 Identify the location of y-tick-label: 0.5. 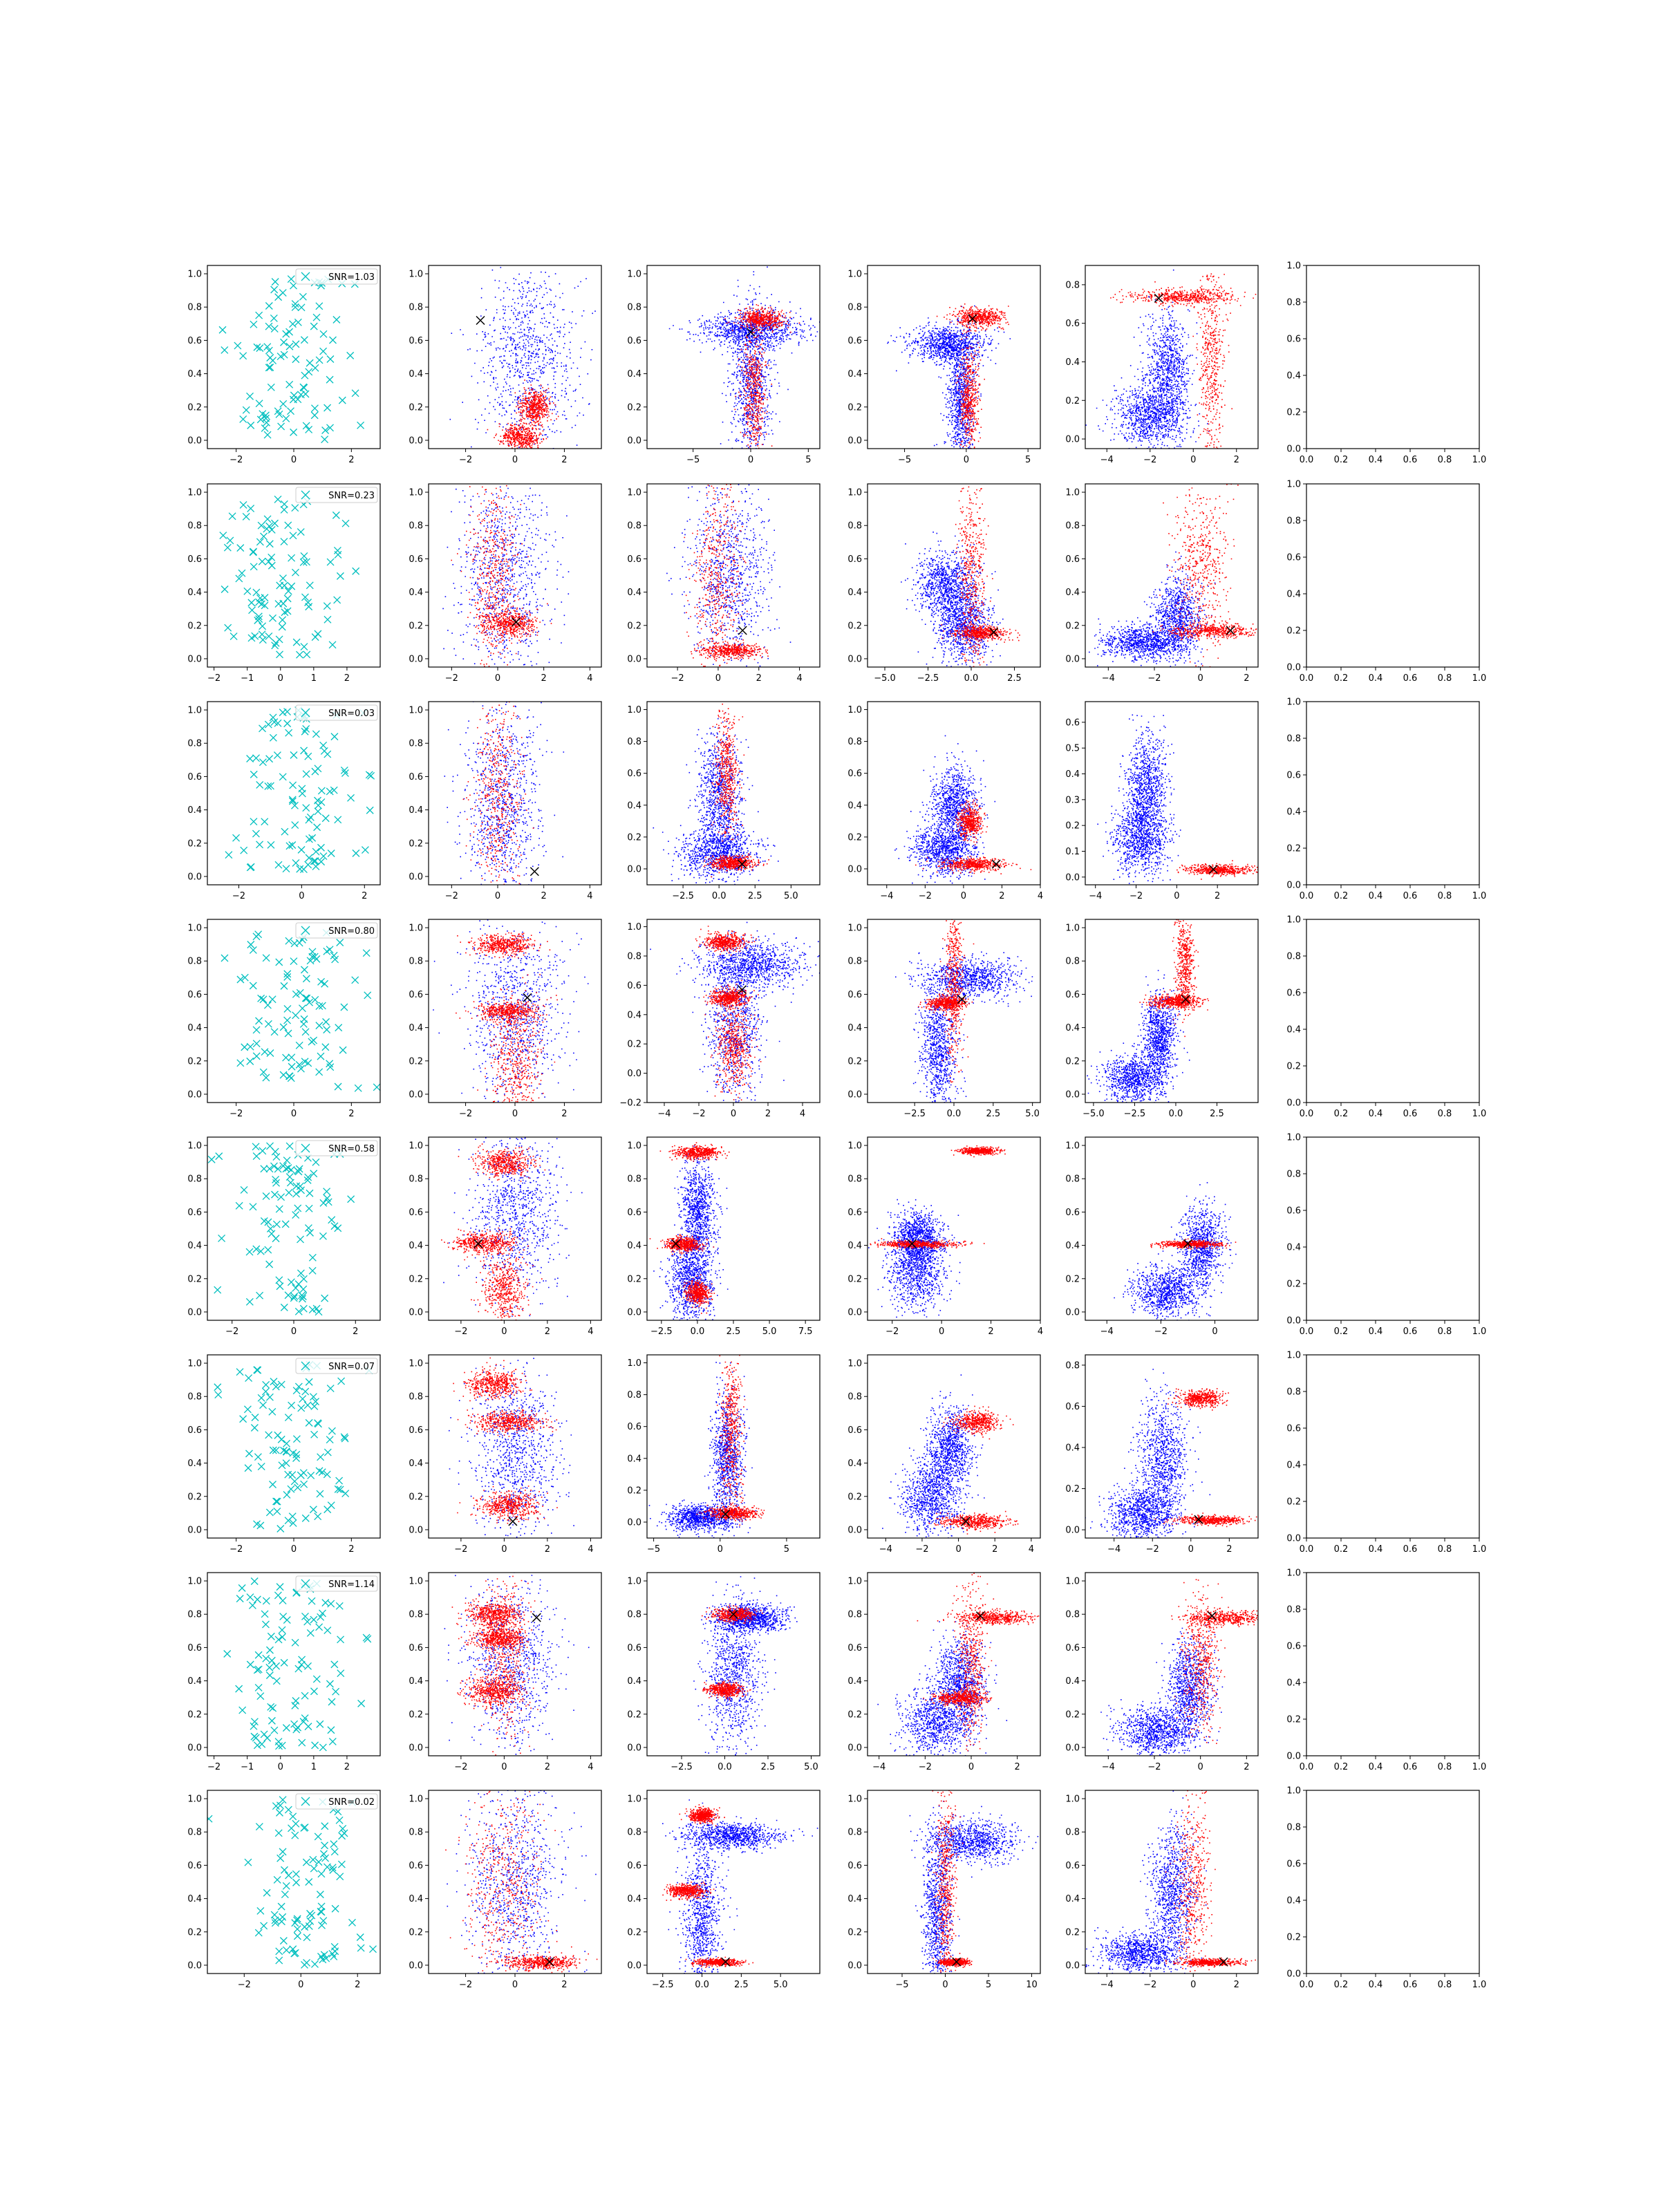
(1072, 749).